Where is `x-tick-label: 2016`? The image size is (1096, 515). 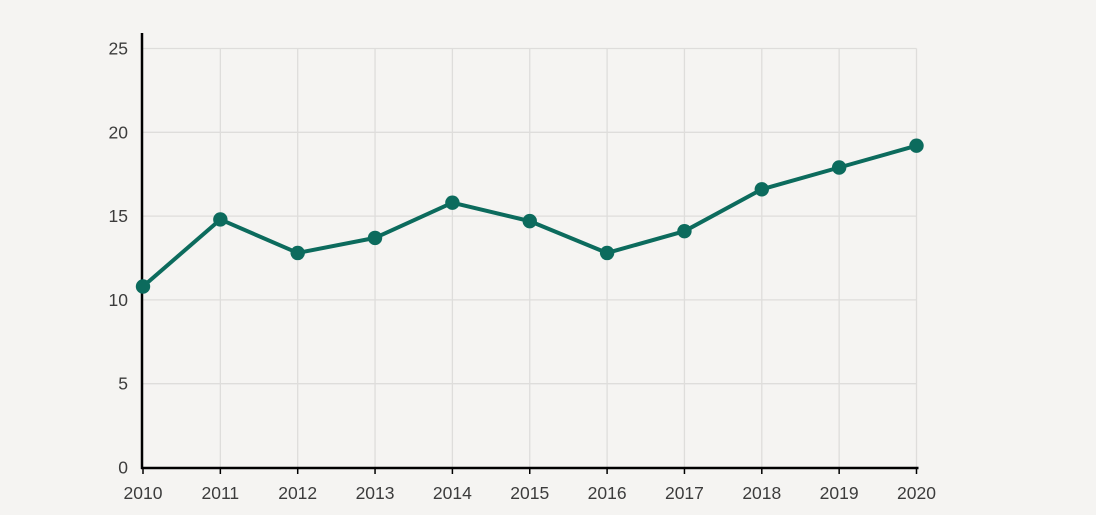 x-tick-label: 2016 is located at coordinates (607, 493).